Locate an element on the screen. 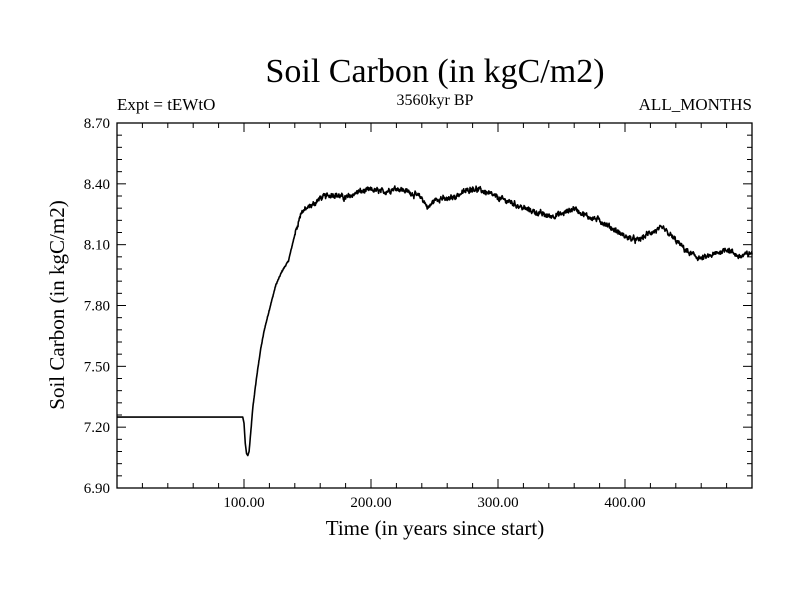 This screenshot has height=600, width=800. chart-title: Soil Carbon (in kgC/m2) is located at coordinates (434, 71).